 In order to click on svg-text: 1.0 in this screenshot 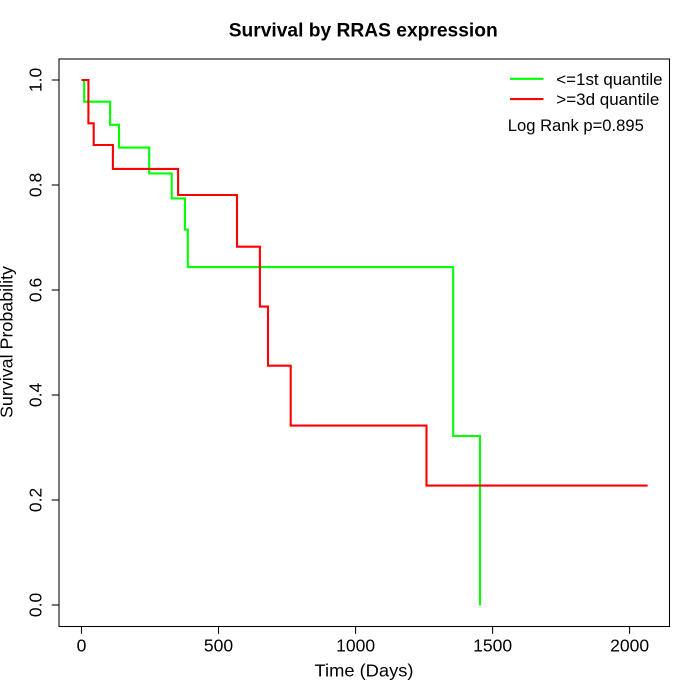, I will do `click(36, 80)`.